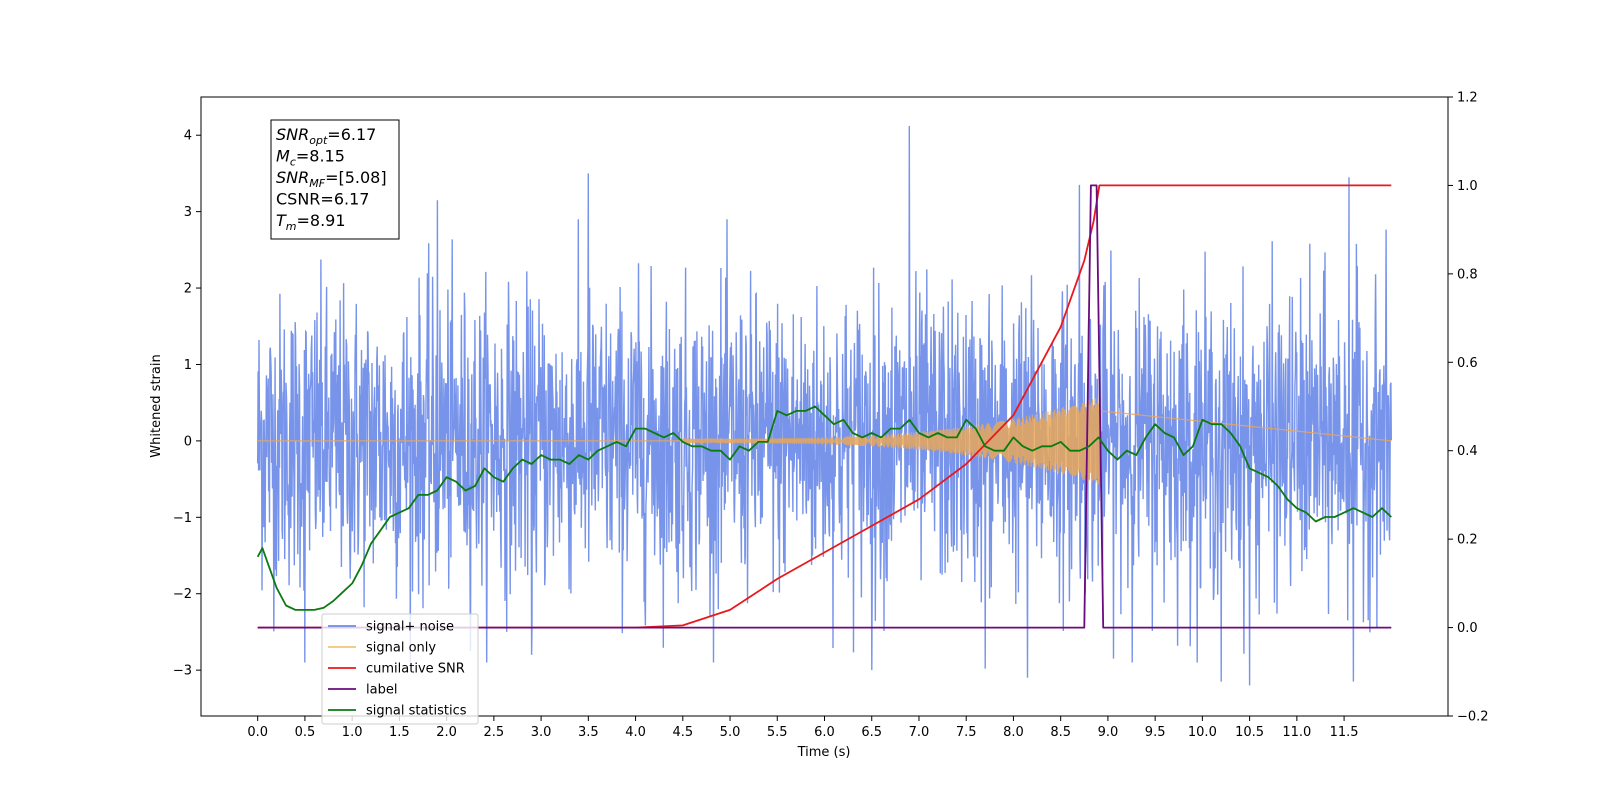  Describe the element at coordinates (188, 212) in the screenshot. I see `y-left-tick-label: 3` at that location.